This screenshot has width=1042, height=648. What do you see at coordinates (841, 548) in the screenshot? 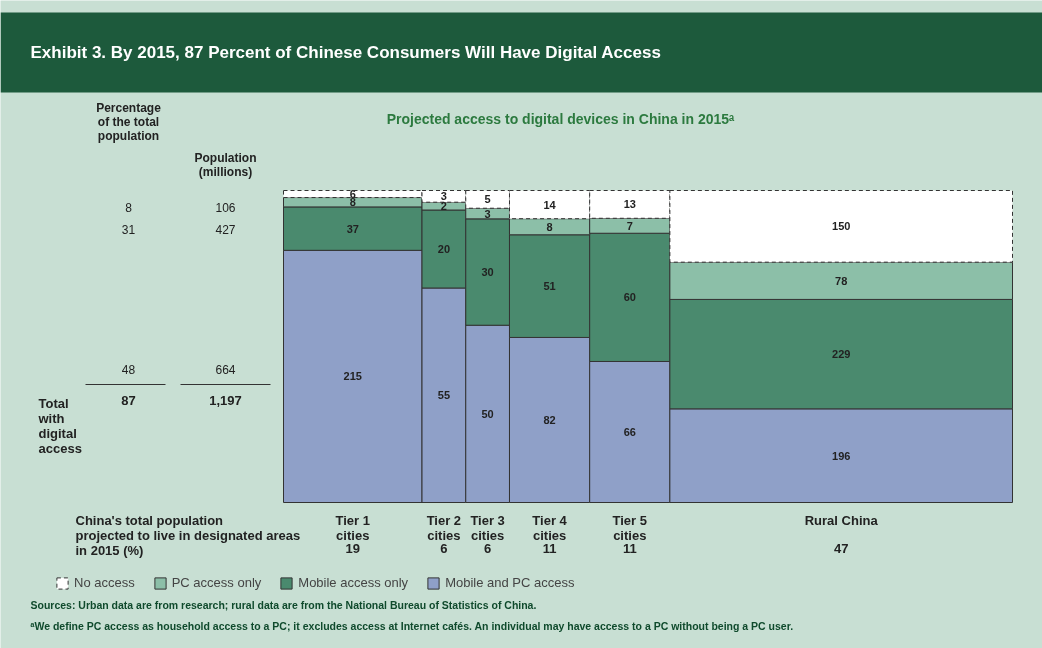
I see `data-label: 47` at bounding box center [841, 548].